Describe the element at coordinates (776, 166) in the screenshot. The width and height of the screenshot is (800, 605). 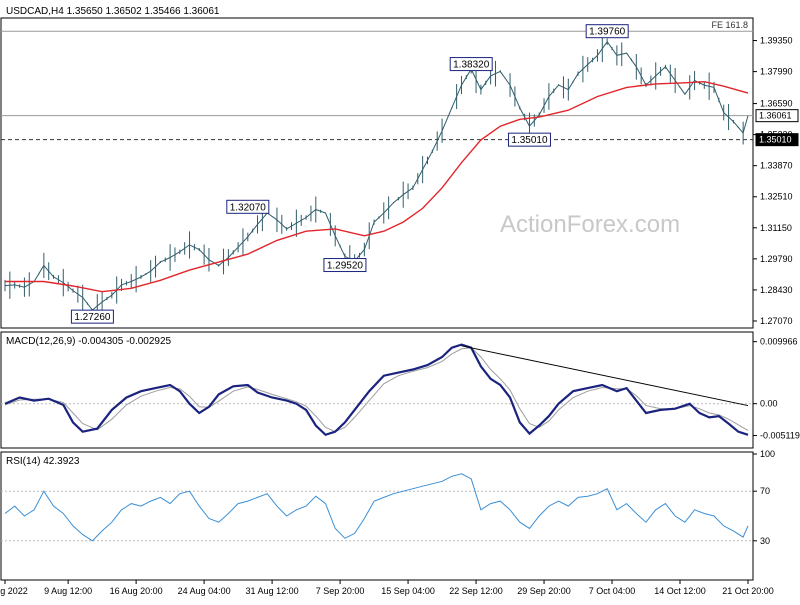
I see `price-tick-label: 1.33870` at that location.